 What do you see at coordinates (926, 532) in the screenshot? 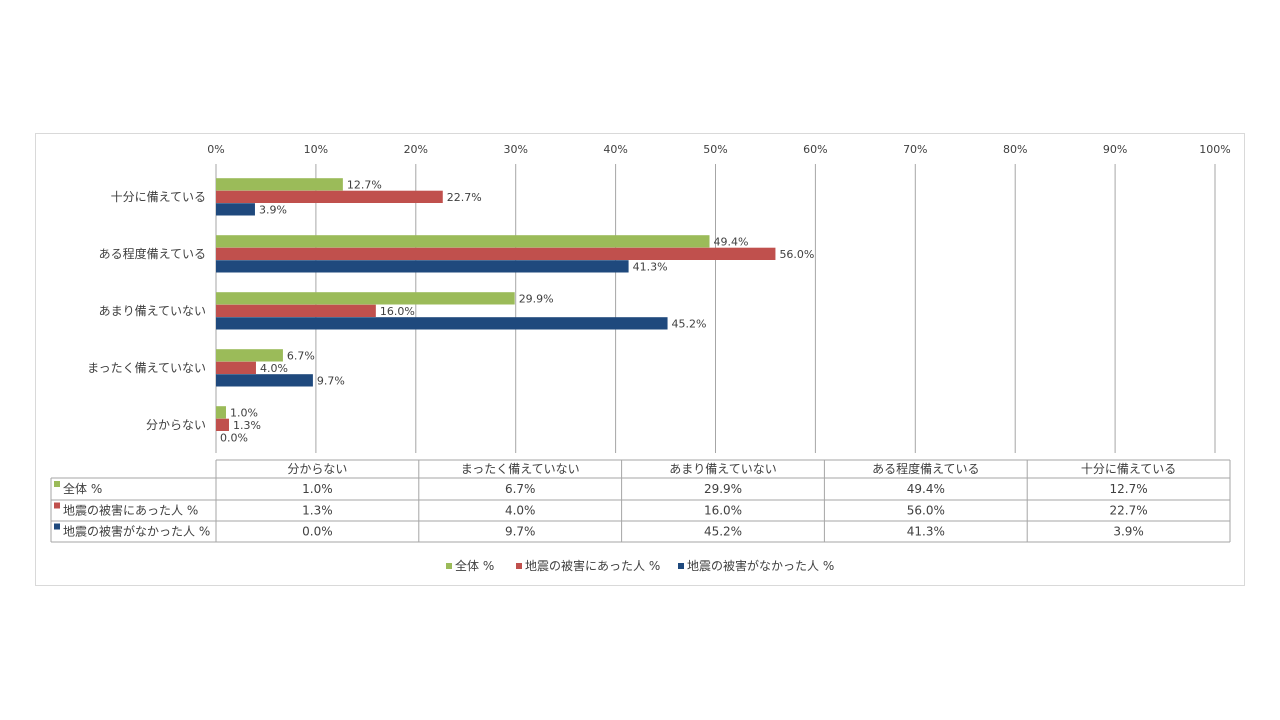
I see `table-cell: 41.3%` at bounding box center [926, 532].